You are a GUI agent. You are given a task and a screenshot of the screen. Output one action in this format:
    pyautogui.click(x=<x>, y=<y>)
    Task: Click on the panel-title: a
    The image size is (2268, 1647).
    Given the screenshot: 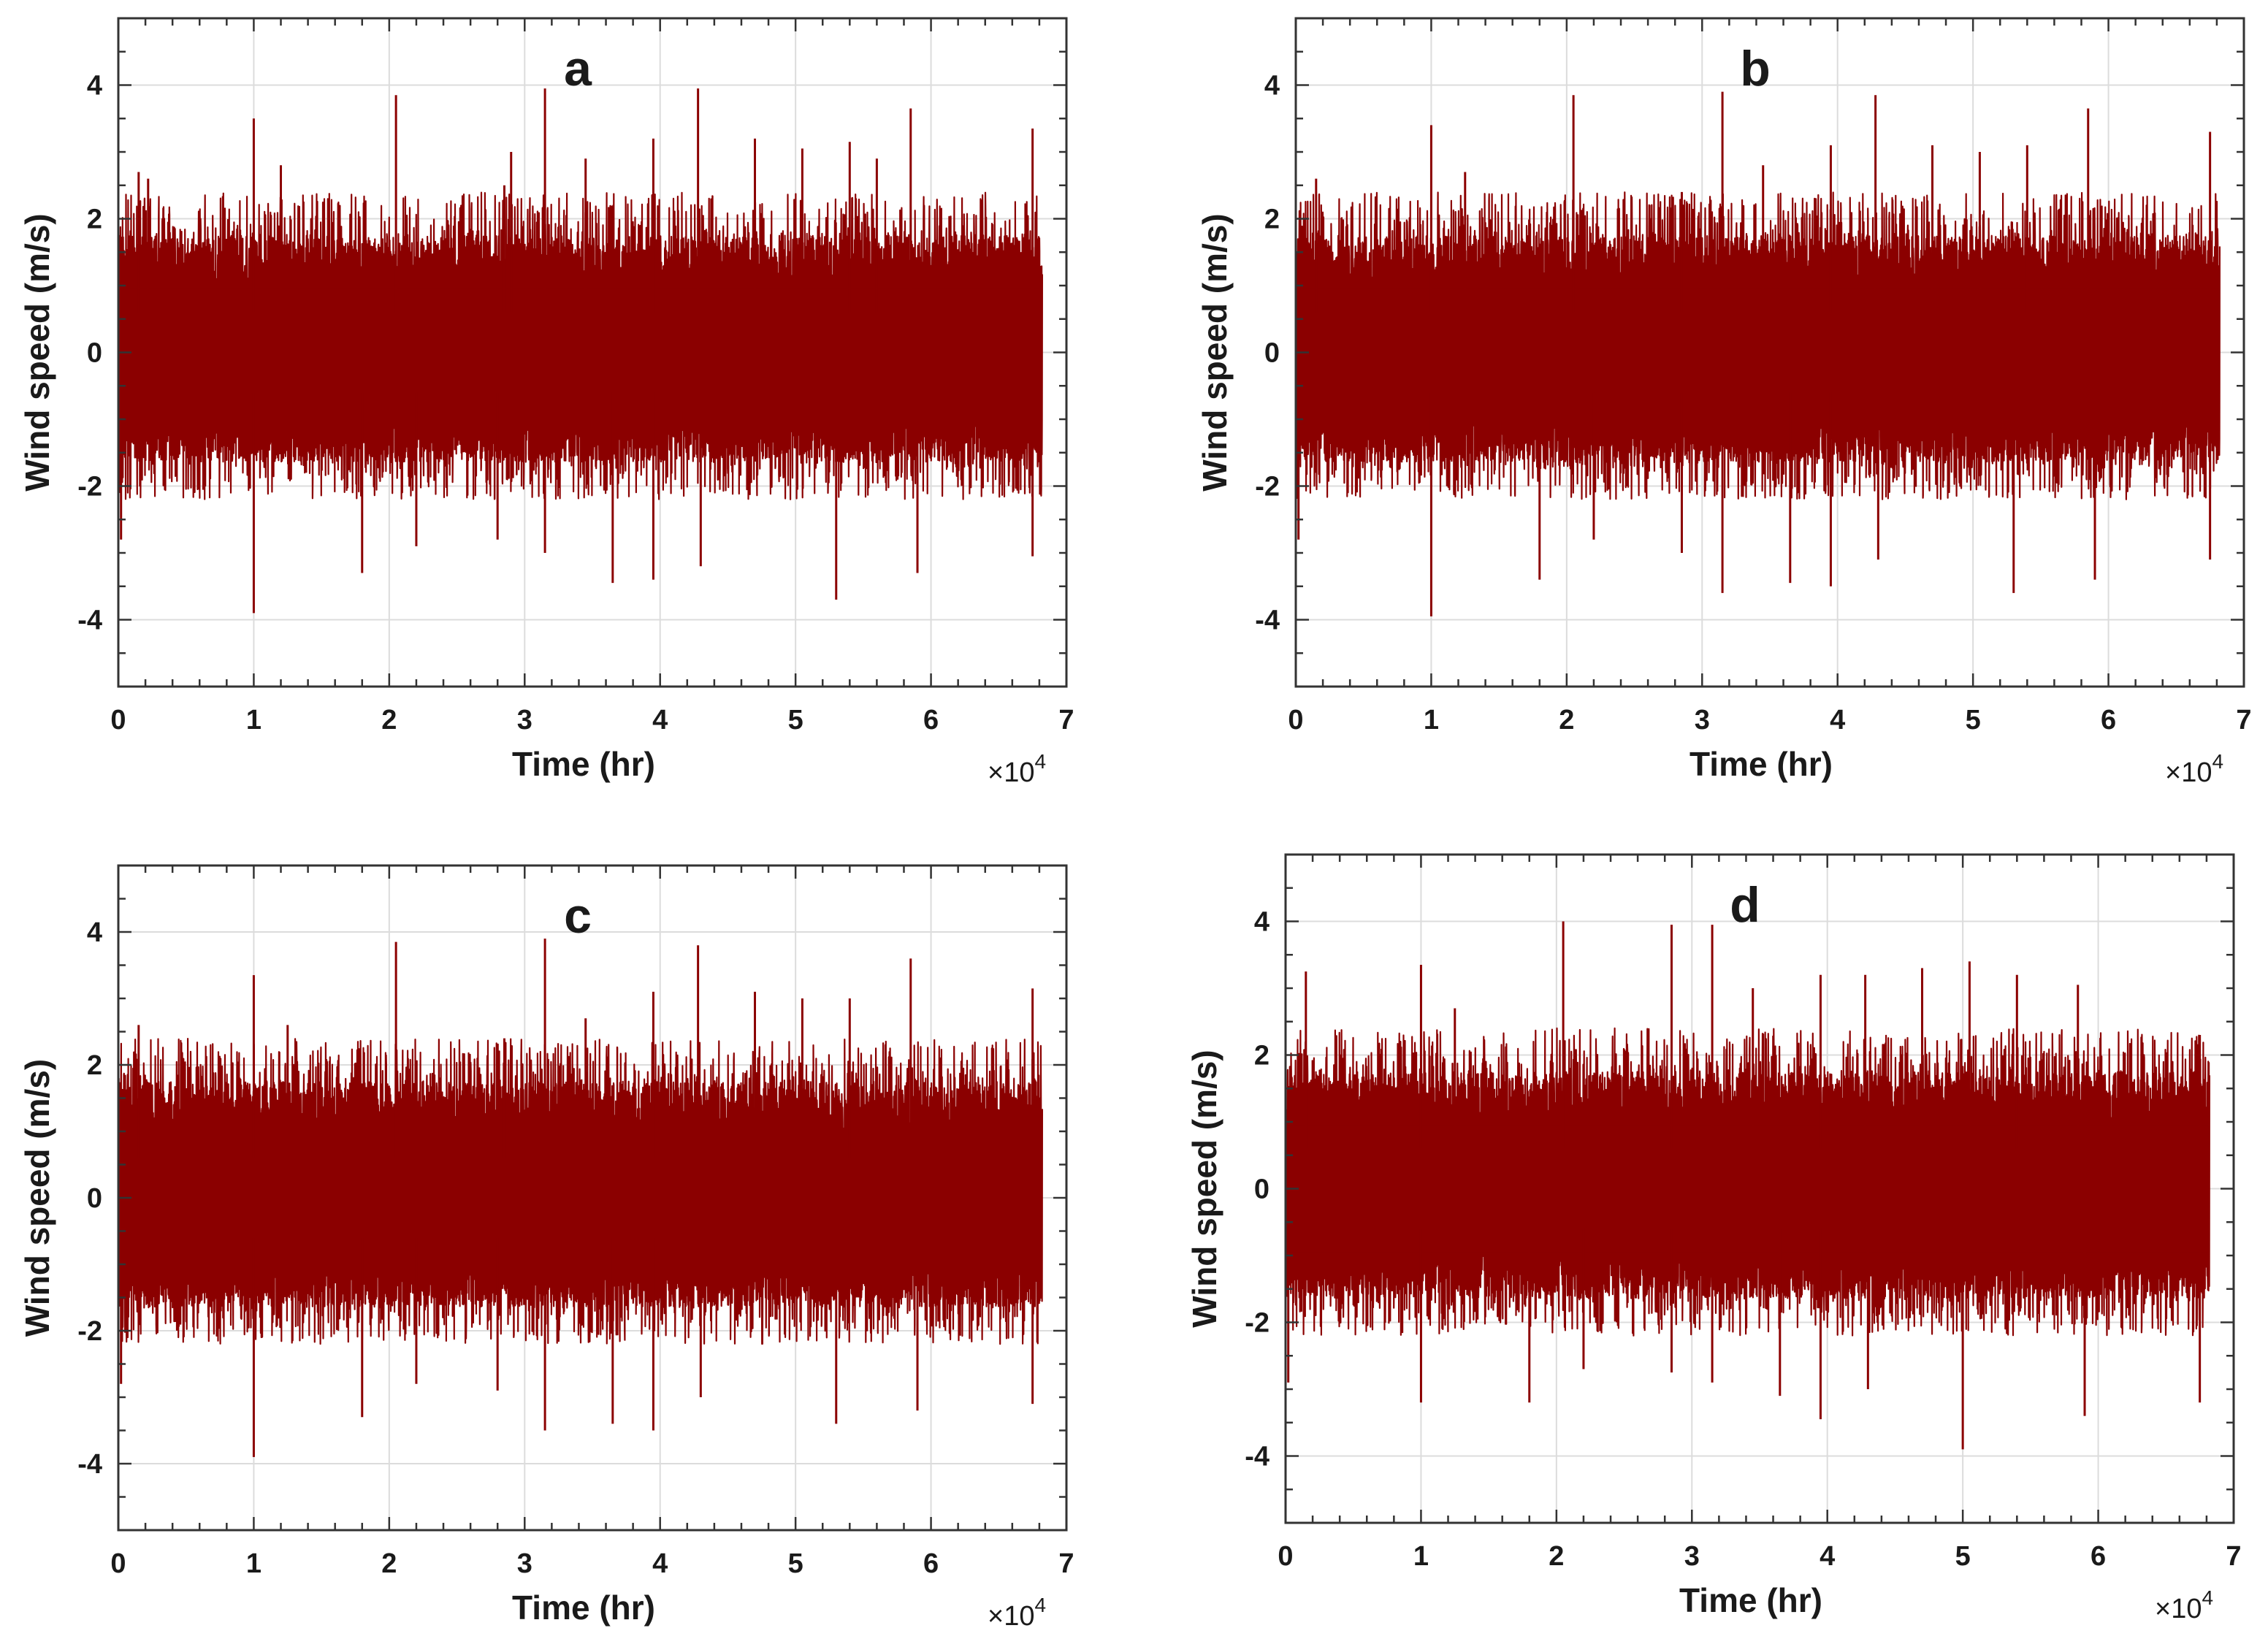 What is the action you would take?
    pyautogui.click(x=578, y=68)
    